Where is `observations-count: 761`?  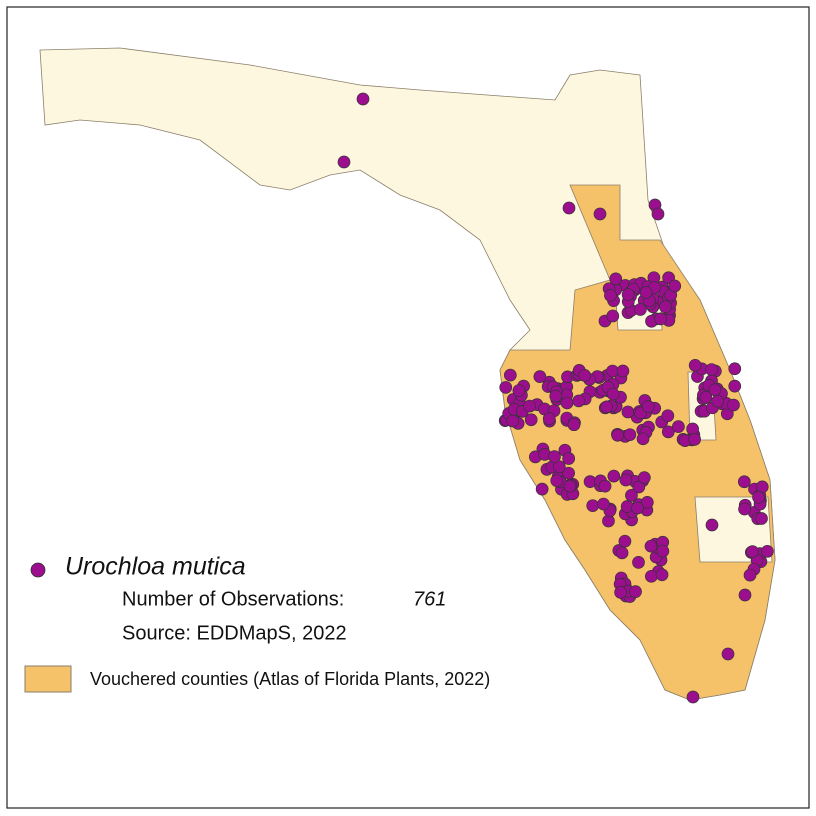 observations-count: 761 is located at coordinates (429, 599).